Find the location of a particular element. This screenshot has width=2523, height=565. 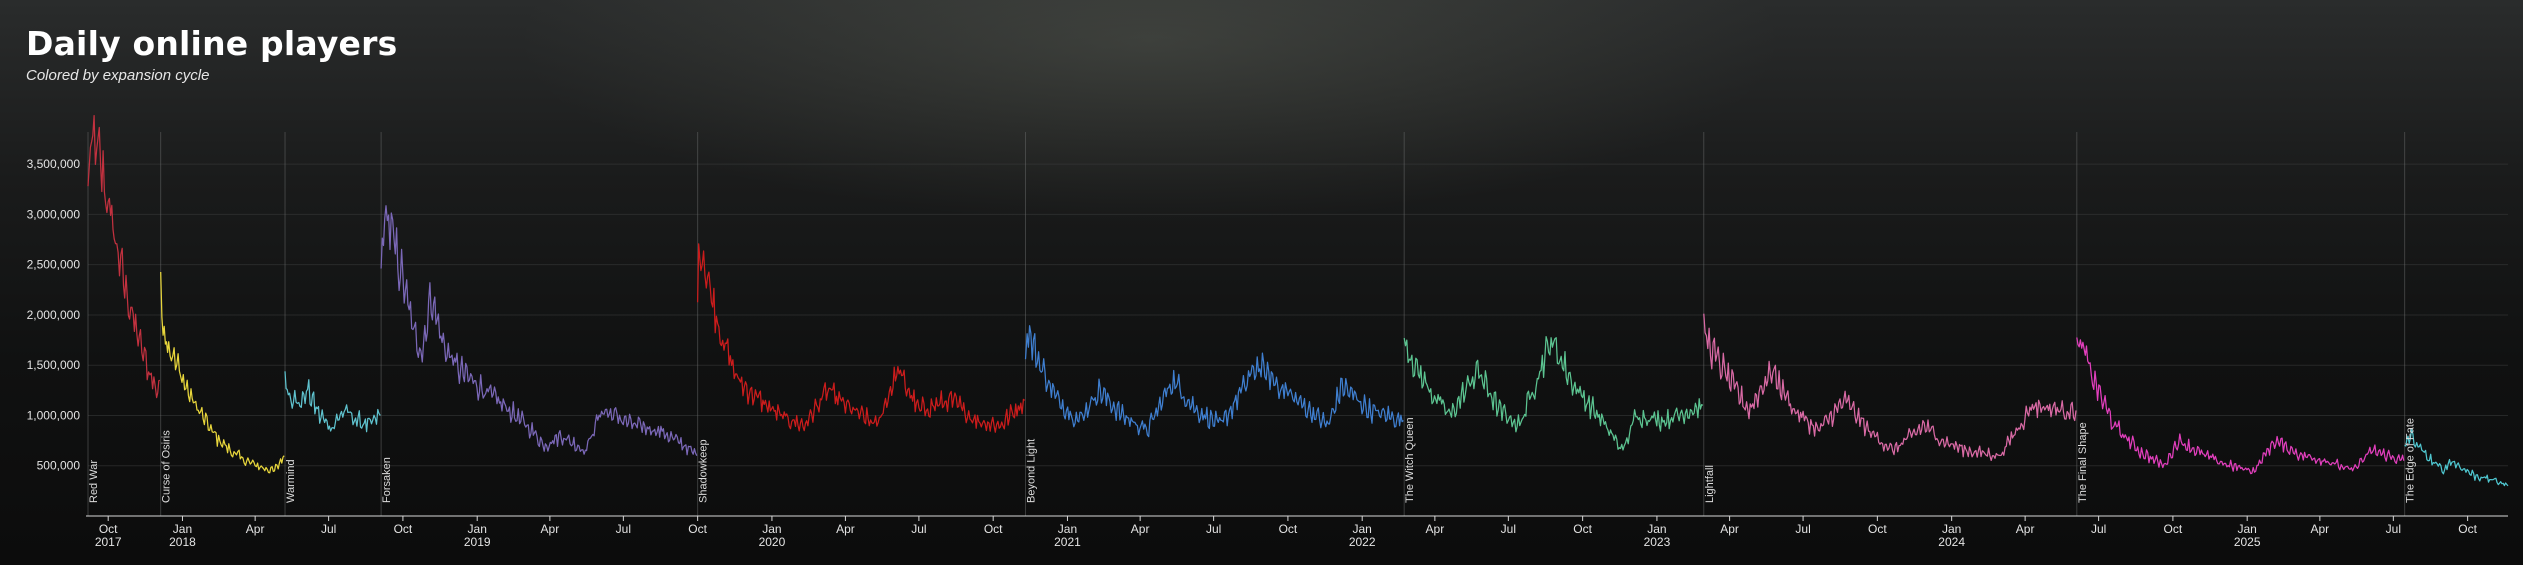

x-tick-year-label: 2019 is located at coordinates (477, 542).